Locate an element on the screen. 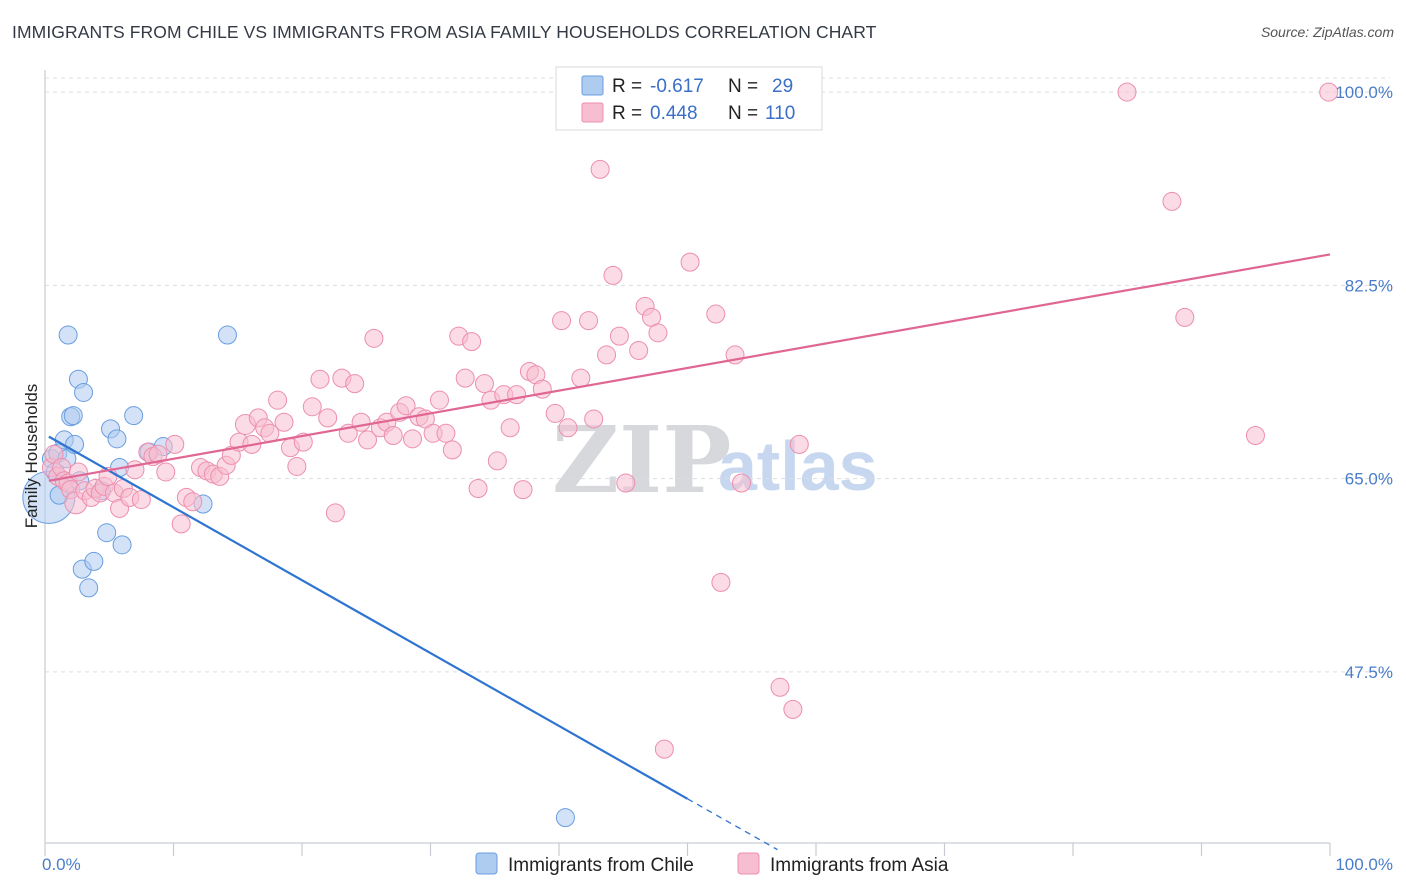  watermark: ZIP atlas is located at coordinates (715, 460).